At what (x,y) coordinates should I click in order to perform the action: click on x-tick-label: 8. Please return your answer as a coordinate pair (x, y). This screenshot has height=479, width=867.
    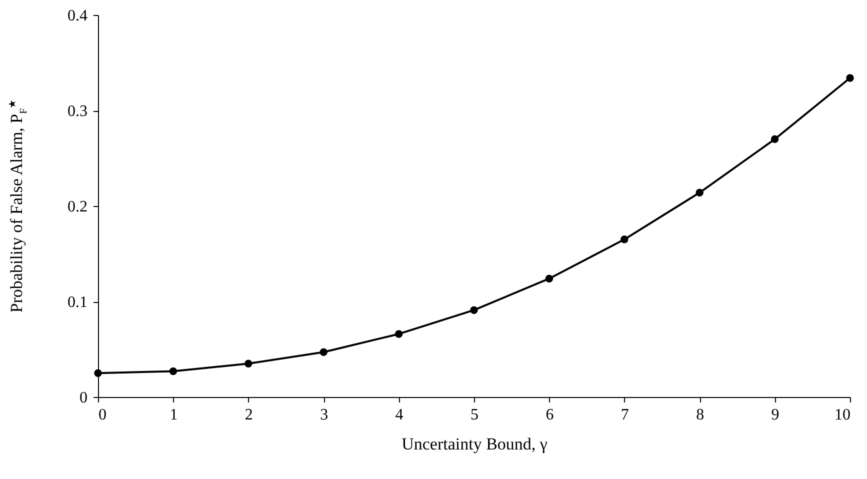
    Looking at the image, I should click on (700, 415).